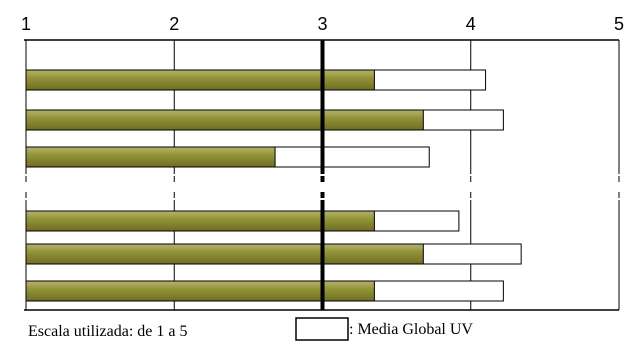  What do you see at coordinates (26, 24) in the screenshot?
I see `tick-label-1: 1` at bounding box center [26, 24].